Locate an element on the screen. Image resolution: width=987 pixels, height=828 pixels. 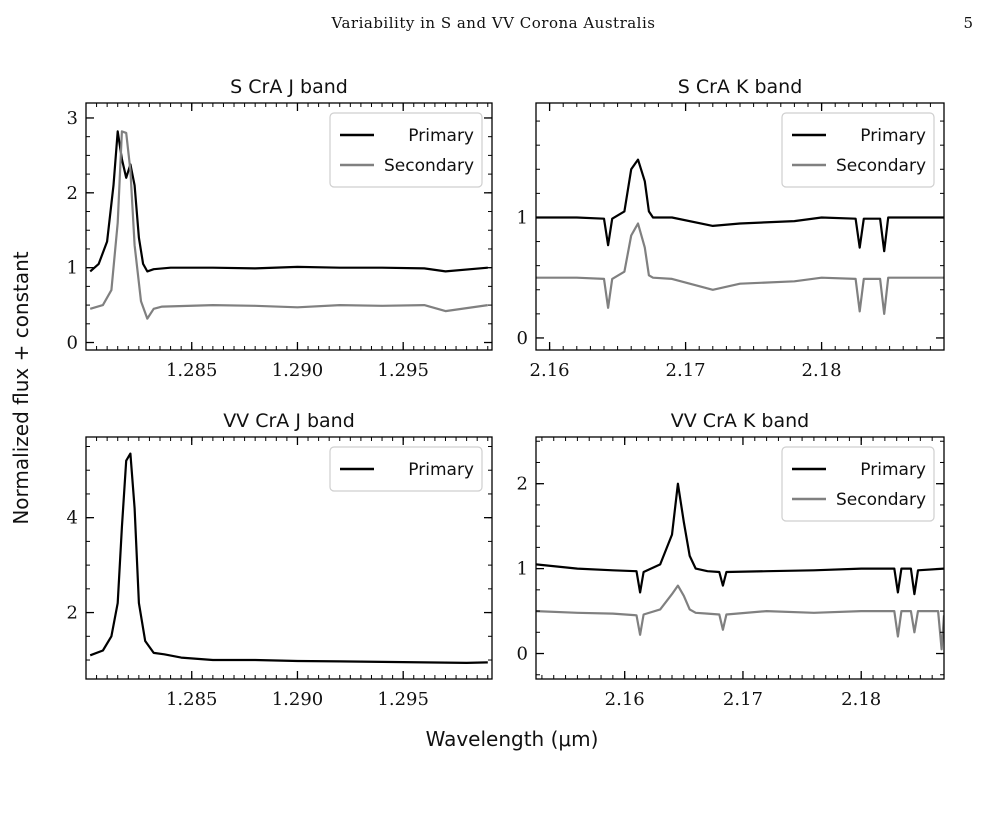
running-header: Variability in S and VV Corona Australis is located at coordinates (493, 23).